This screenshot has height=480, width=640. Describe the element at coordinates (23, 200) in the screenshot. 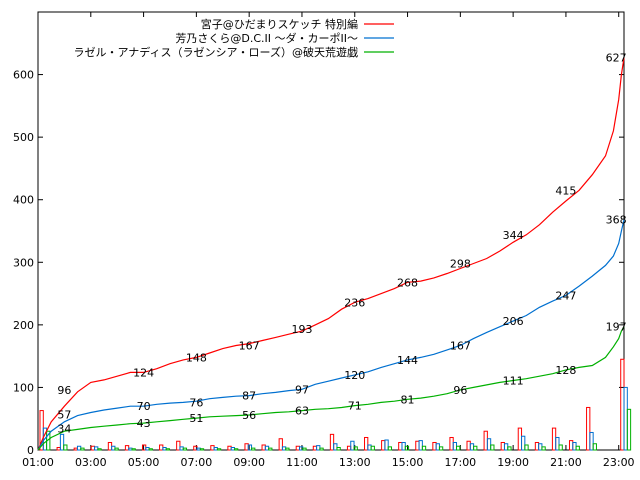

I see `y-tick-label: 400` at that location.